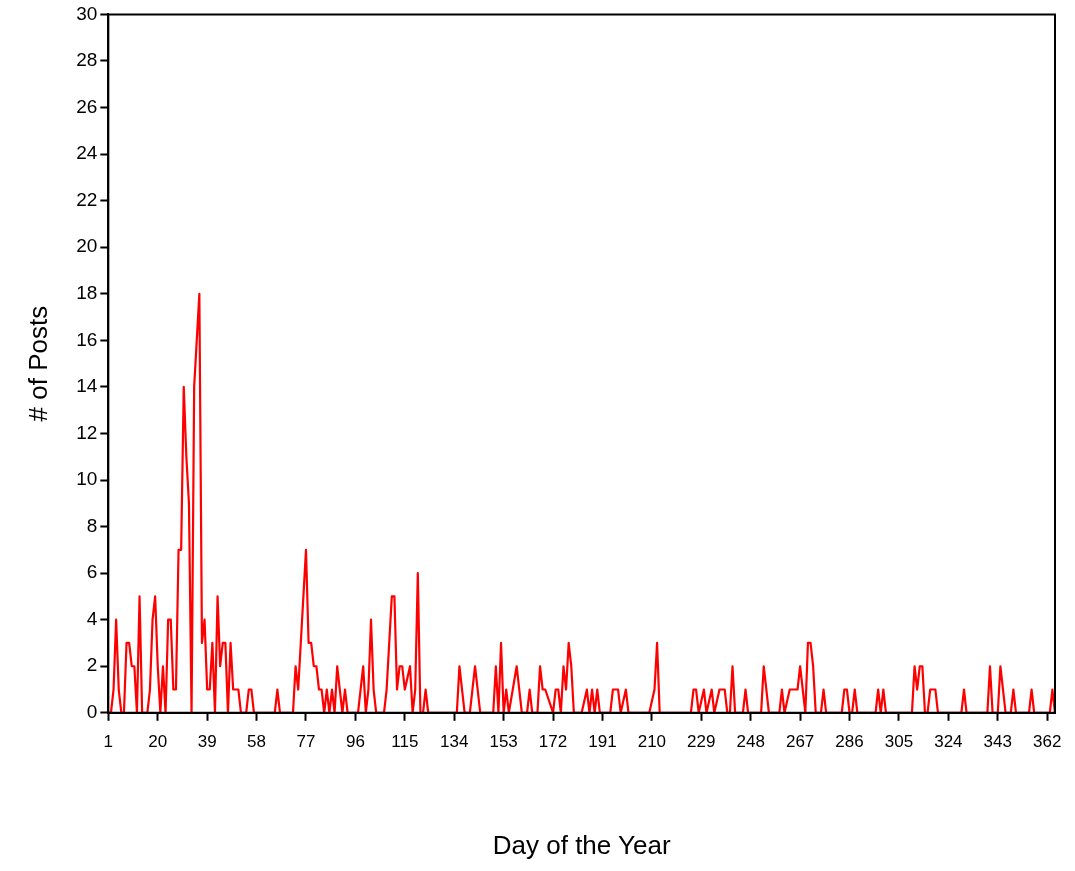  I want to click on x-tick-label: 229, so click(701, 742).